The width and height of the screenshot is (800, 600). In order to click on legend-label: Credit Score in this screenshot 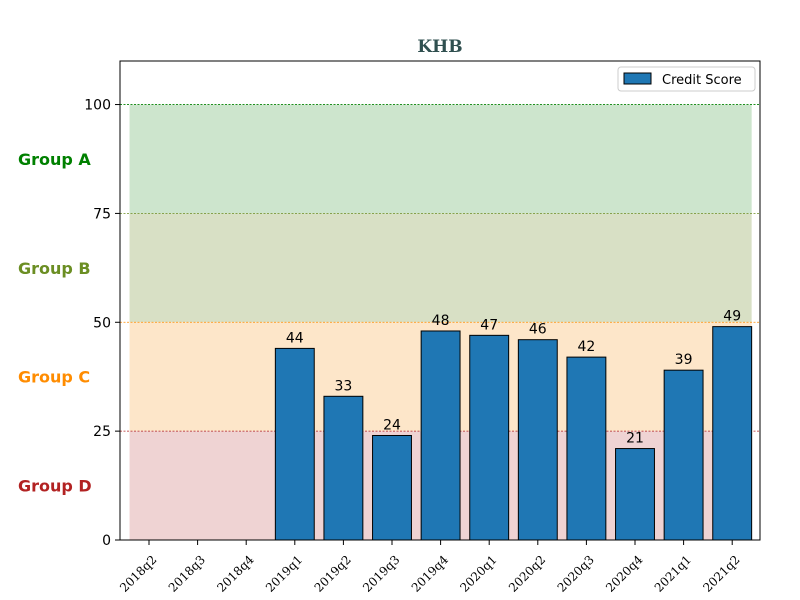, I will do `click(702, 80)`.